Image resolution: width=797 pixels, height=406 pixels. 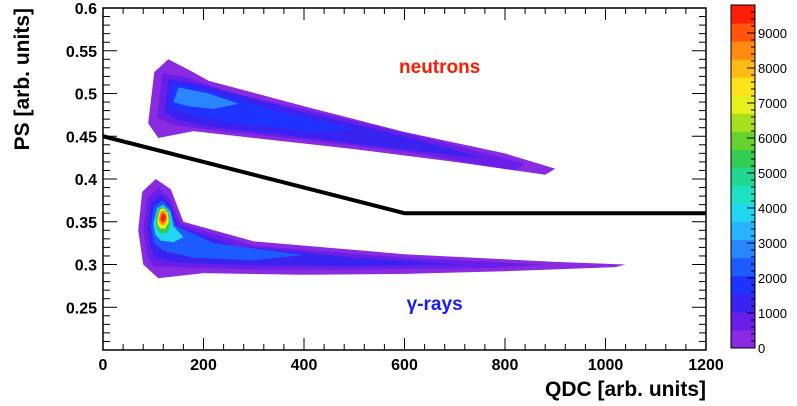 I want to click on x-tick-label: 0, so click(x=103, y=365).